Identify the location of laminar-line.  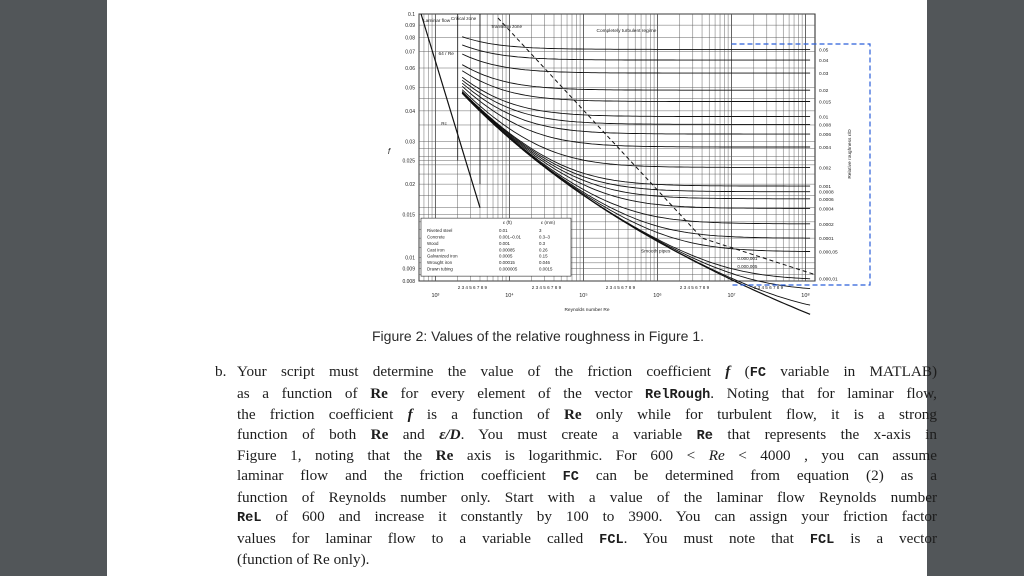
(450, 110).